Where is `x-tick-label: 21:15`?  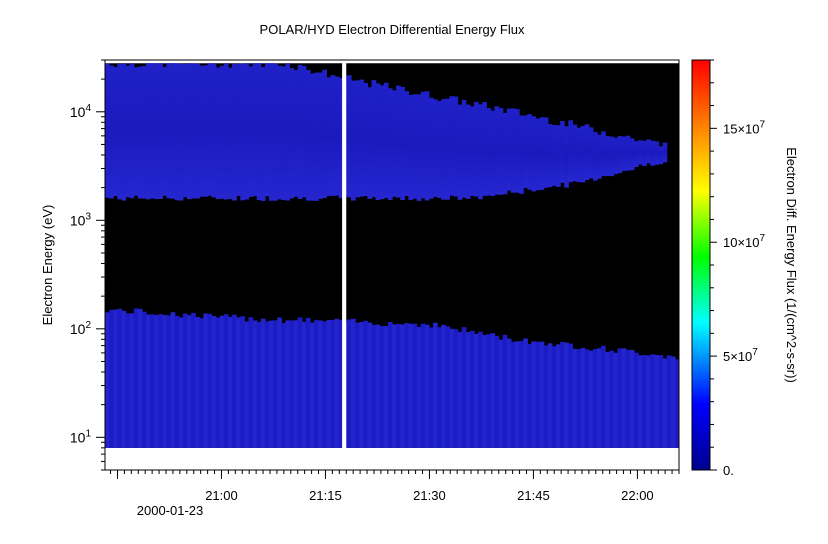
x-tick-label: 21:15 is located at coordinates (325, 495).